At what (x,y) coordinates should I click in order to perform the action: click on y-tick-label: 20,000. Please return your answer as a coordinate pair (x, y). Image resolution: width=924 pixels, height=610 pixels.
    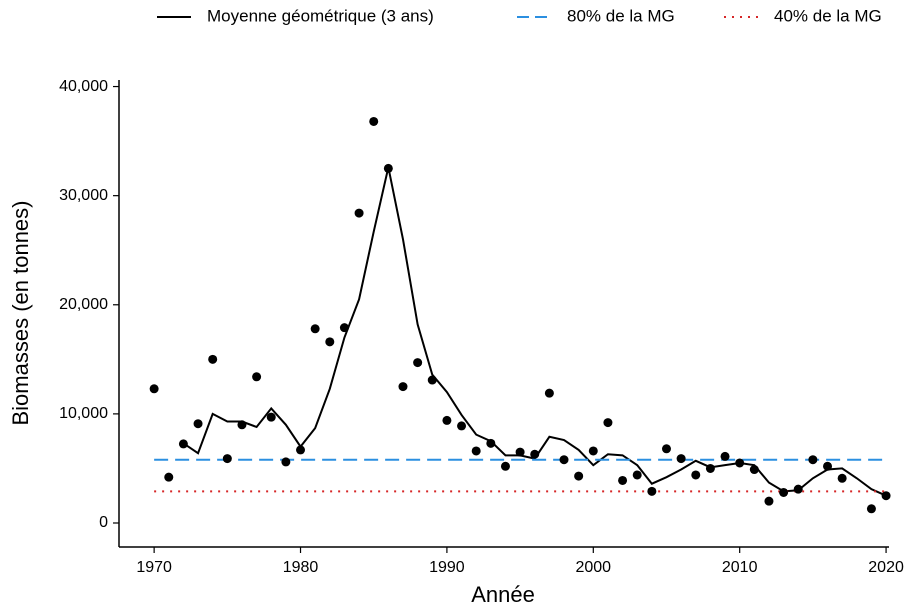
    Looking at the image, I should click on (83, 304).